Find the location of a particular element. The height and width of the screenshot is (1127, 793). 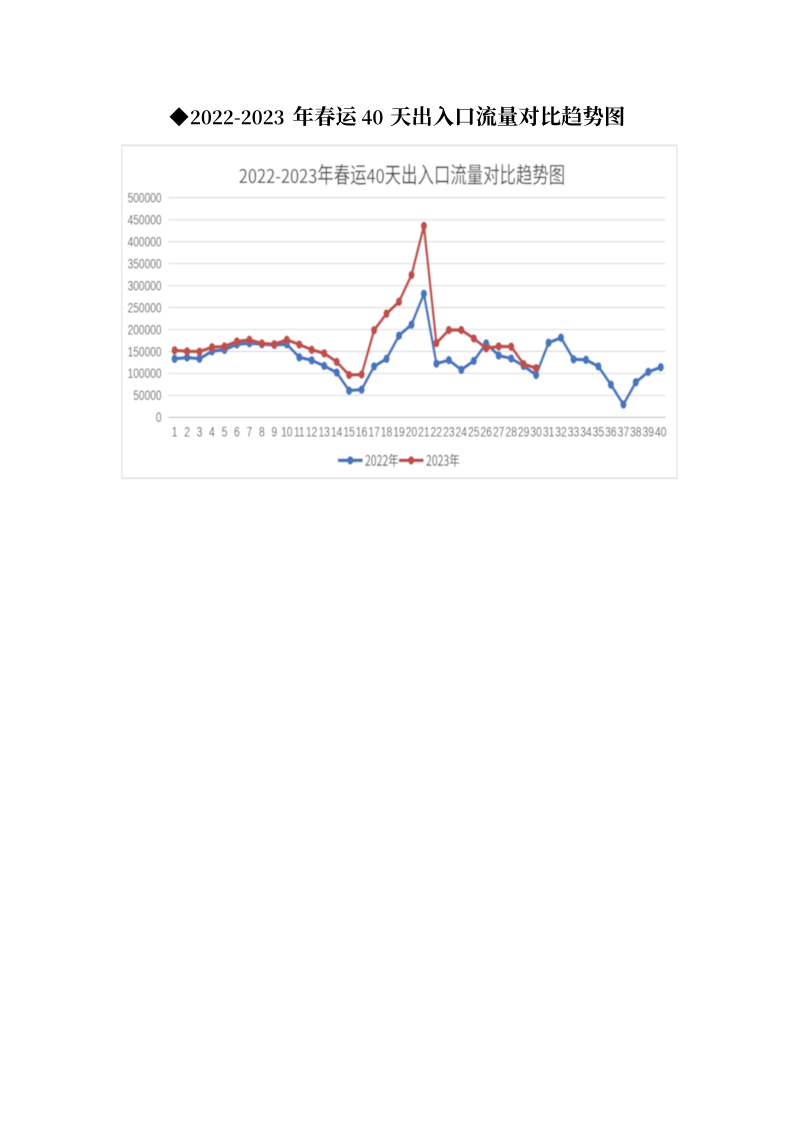

svg-text: 10 is located at coordinates (287, 432).